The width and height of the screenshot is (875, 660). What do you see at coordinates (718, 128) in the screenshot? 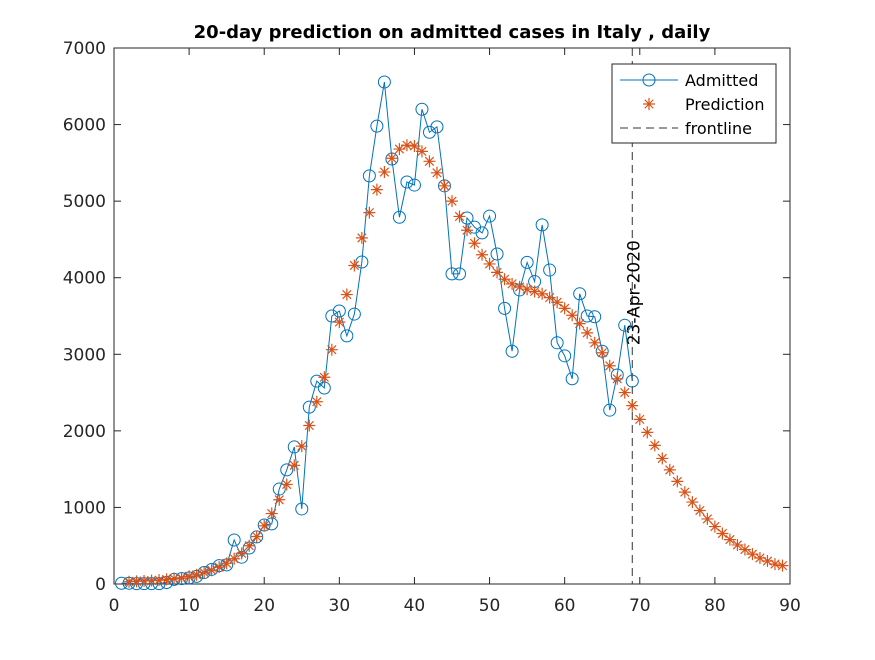
I see `legend-label: frontline` at bounding box center [718, 128].